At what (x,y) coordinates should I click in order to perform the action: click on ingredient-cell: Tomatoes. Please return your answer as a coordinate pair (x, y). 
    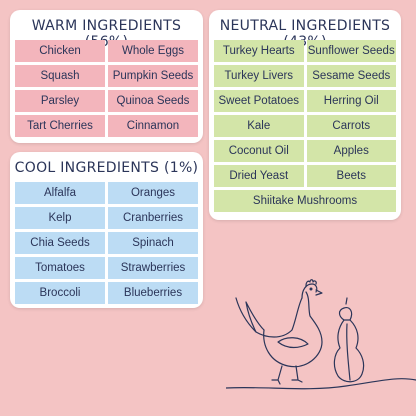
    Looking at the image, I should click on (60, 268).